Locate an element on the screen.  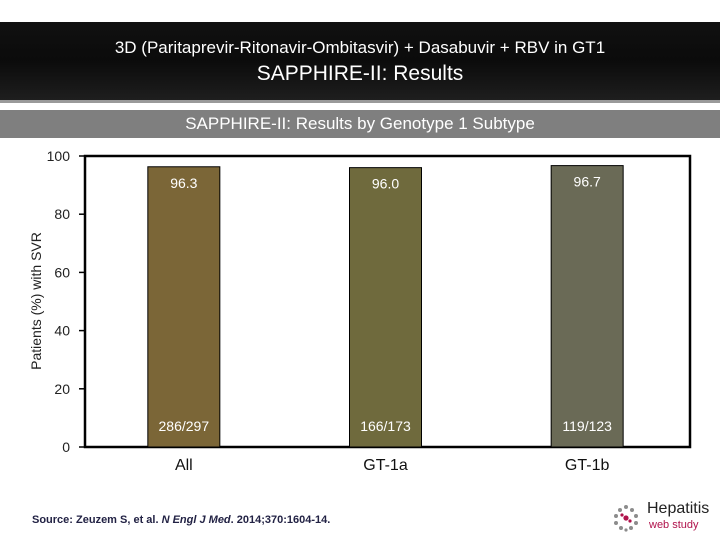
y-tick-label: 20 is located at coordinates (62, 389).